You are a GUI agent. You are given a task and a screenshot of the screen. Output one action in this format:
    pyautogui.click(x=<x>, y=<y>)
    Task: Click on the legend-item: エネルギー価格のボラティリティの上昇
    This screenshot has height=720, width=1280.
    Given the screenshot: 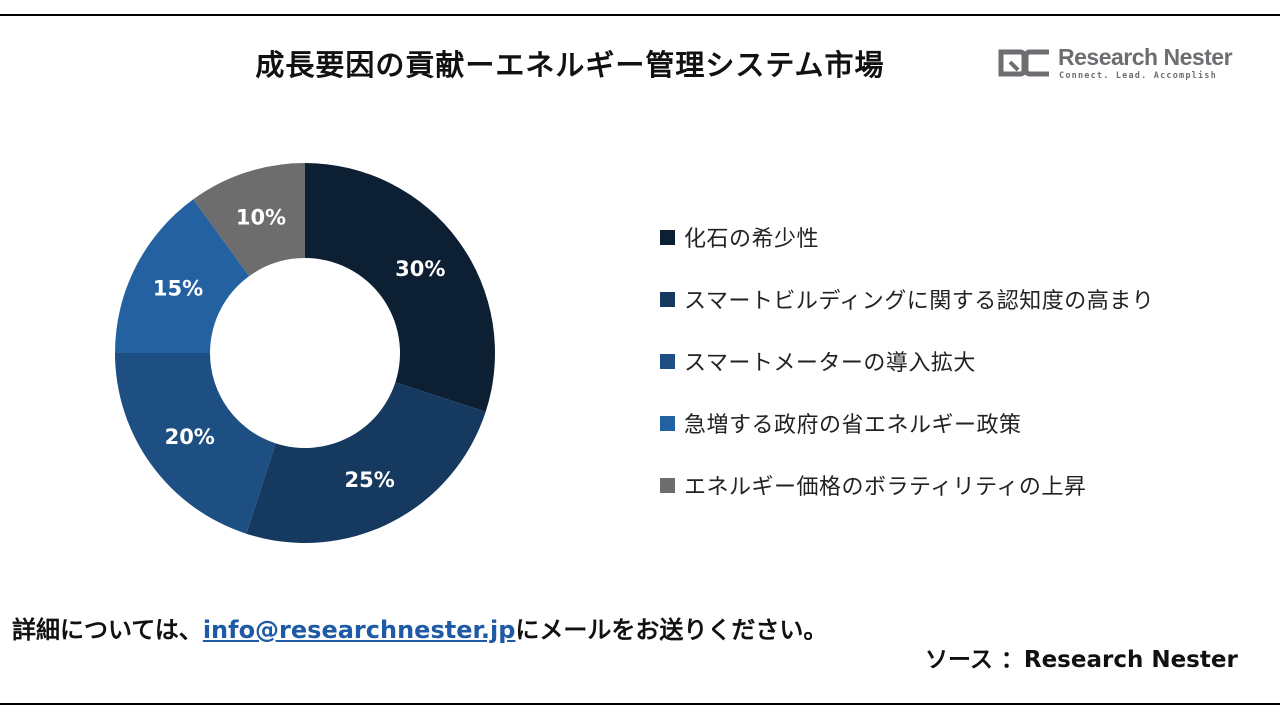 What is the action you would take?
    pyautogui.click(x=940, y=485)
    